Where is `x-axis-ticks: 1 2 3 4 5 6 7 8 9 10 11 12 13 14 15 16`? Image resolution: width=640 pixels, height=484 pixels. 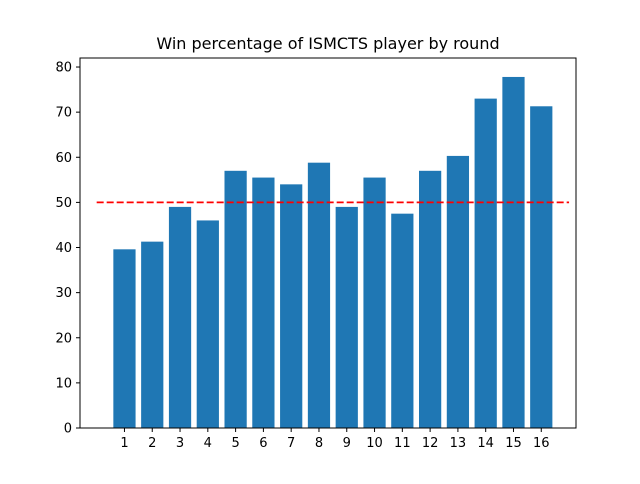
x-axis-ticks: 1 2 3 4 5 6 7 8 9 10 11 12 13 14 15 16 is located at coordinates (335, 439).